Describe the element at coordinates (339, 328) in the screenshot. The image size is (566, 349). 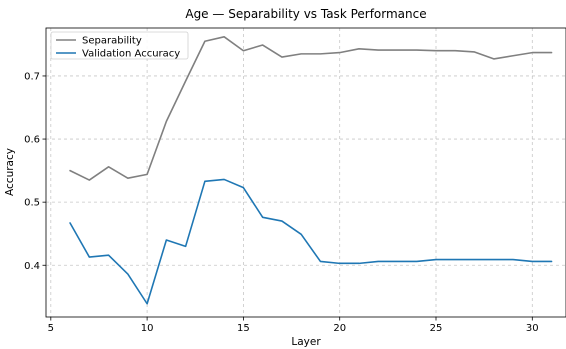
I see `x-tick-label: 20` at that location.